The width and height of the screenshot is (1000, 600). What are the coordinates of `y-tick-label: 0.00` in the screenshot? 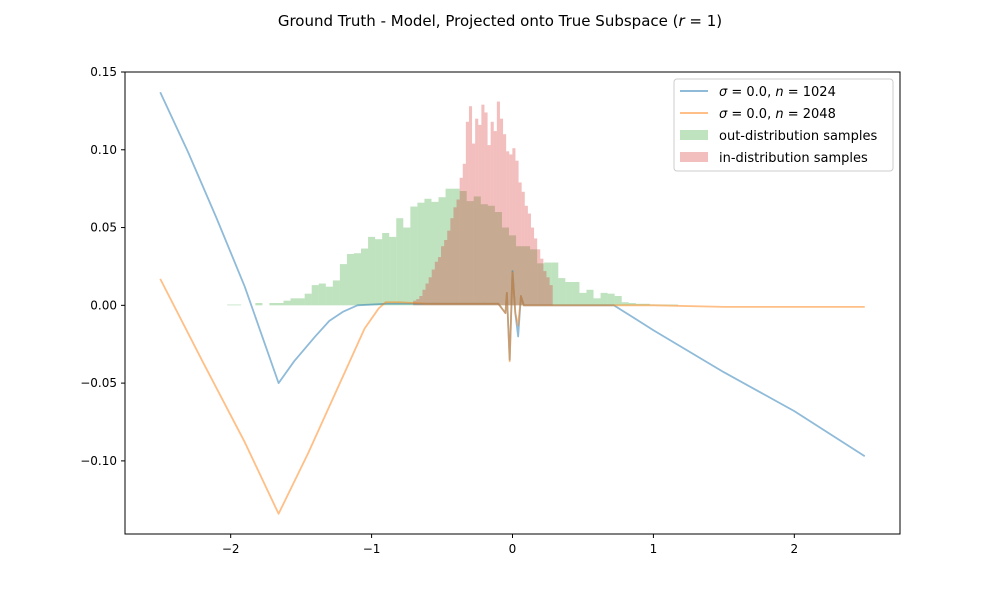 It's located at (103, 305).